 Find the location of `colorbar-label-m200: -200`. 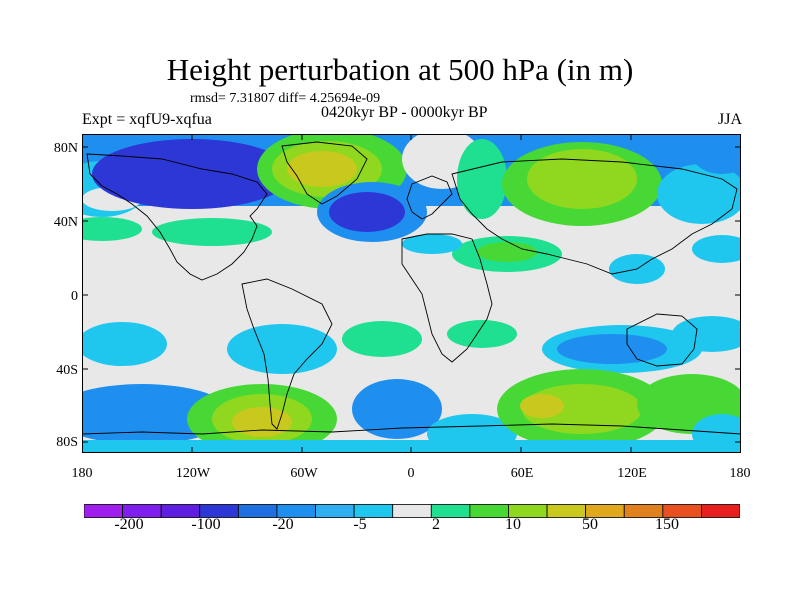

colorbar-label-m200: -200 is located at coordinates (129, 524).